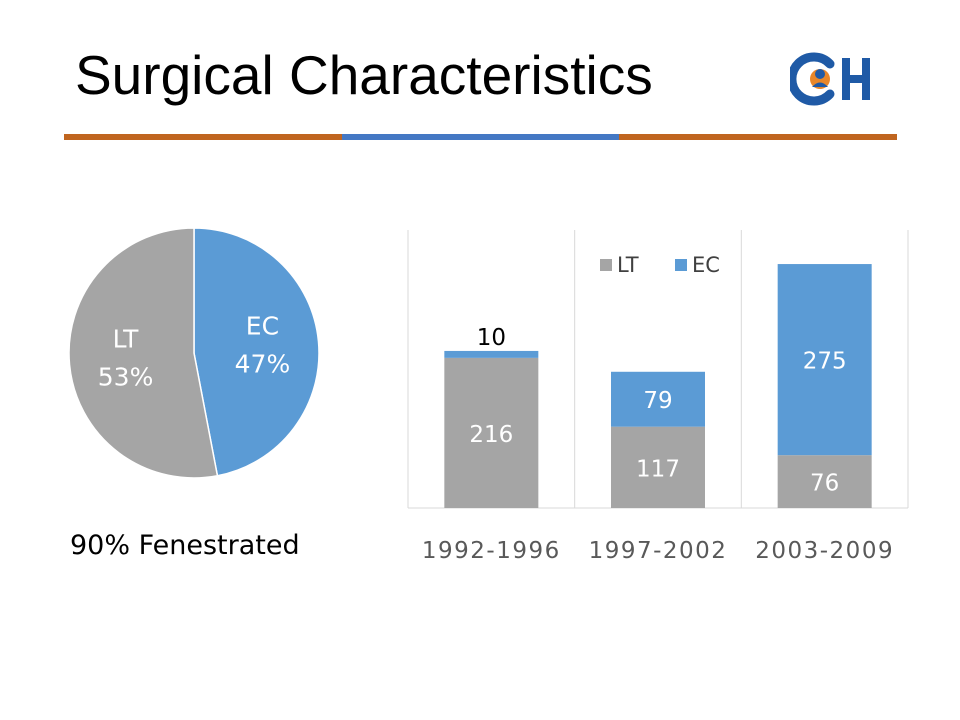  Describe the element at coordinates (491, 338) in the screenshot. I see `data-label-ec-1: 10` at that location.